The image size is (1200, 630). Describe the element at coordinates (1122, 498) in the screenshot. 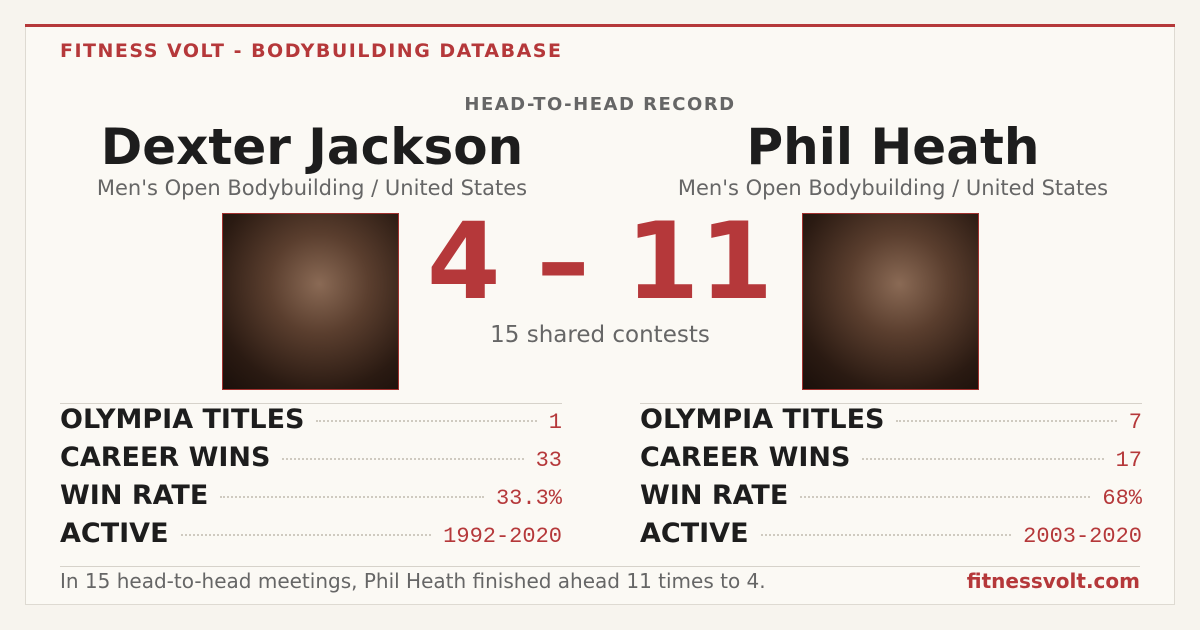

I see `stat-value: 68%` at that location.